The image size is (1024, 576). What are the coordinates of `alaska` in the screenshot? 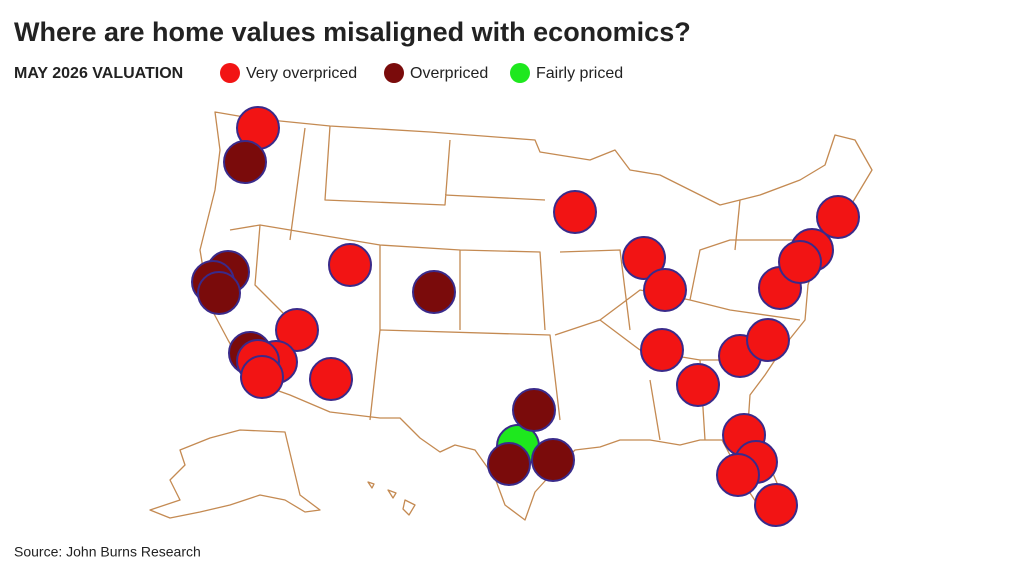 It's located at (235, 474).